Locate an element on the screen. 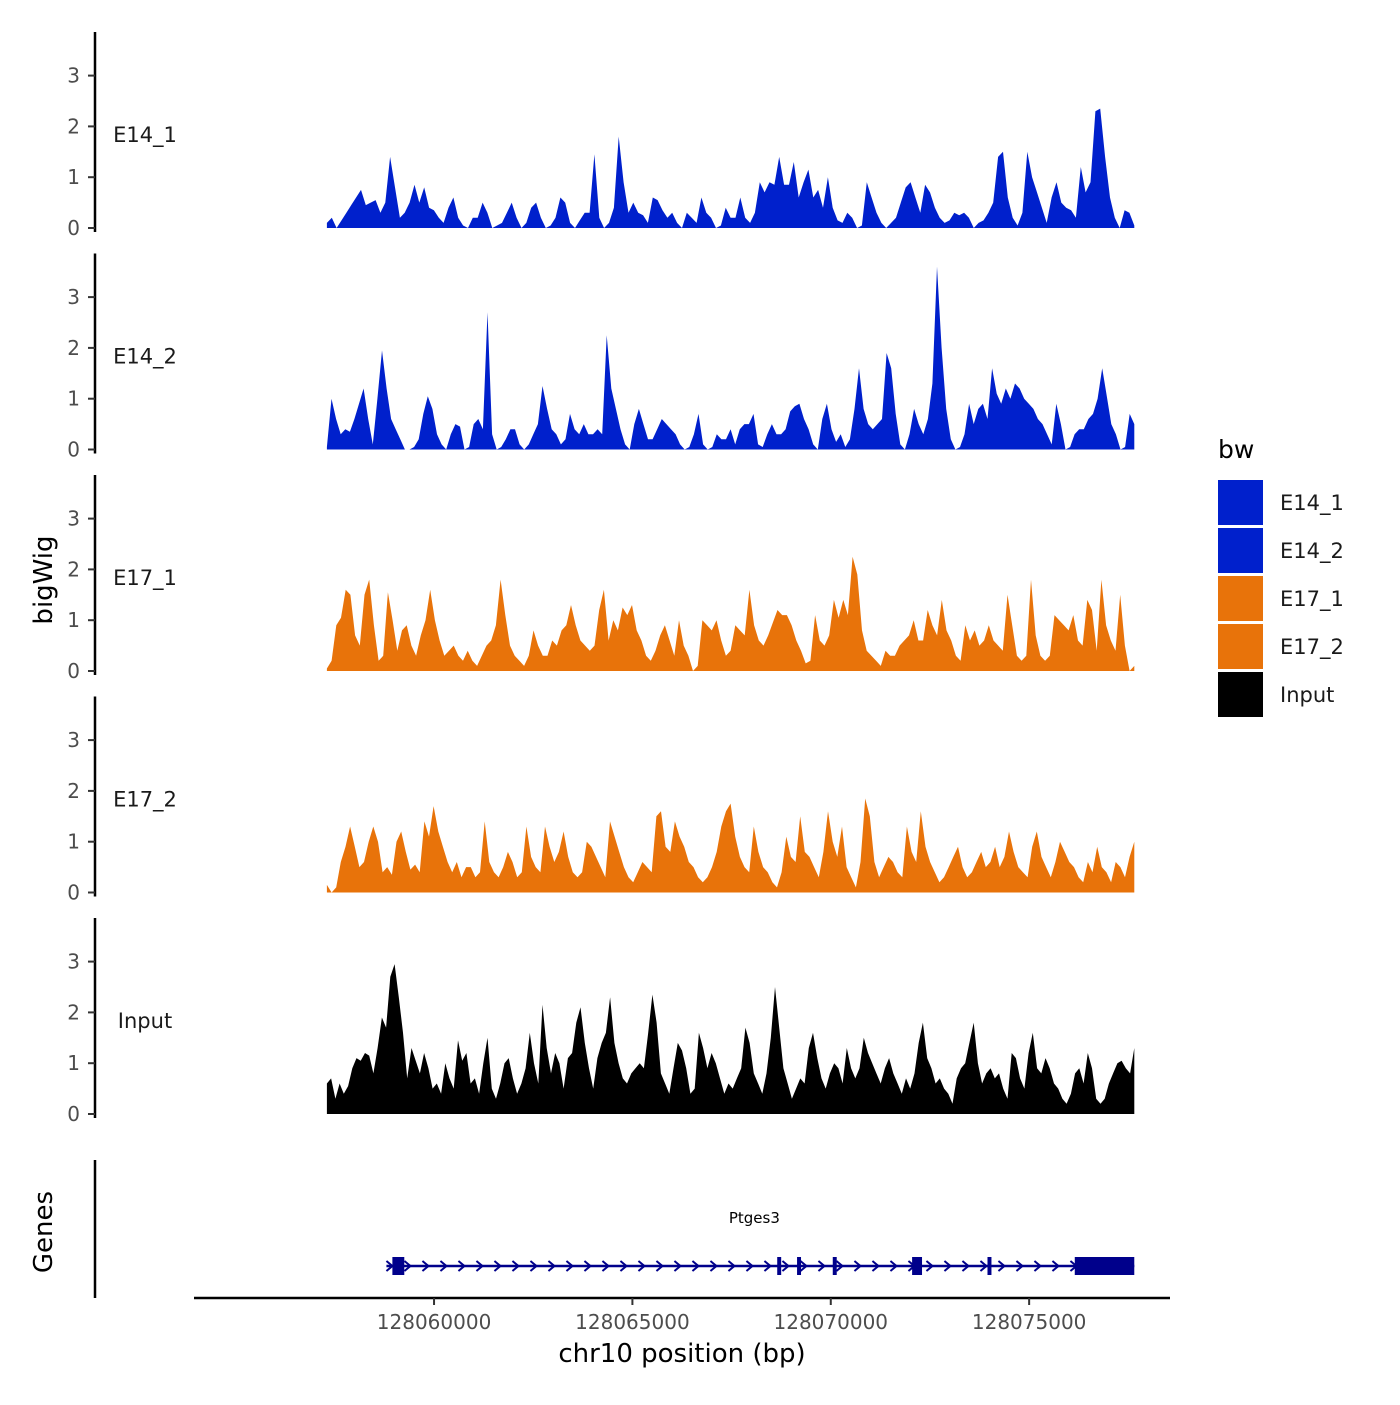  genes-axis-title: Genes is located at coordinates (44, 1232).